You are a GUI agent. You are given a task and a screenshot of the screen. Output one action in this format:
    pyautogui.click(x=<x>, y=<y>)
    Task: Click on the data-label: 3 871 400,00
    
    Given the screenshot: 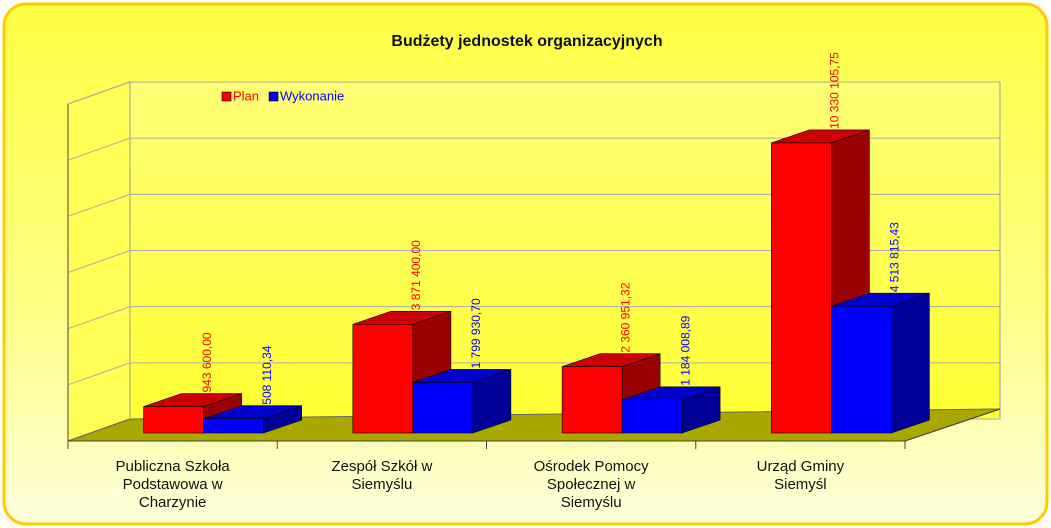 What is the action you would take?
    pyautogui.click(x=416, y=275)
    